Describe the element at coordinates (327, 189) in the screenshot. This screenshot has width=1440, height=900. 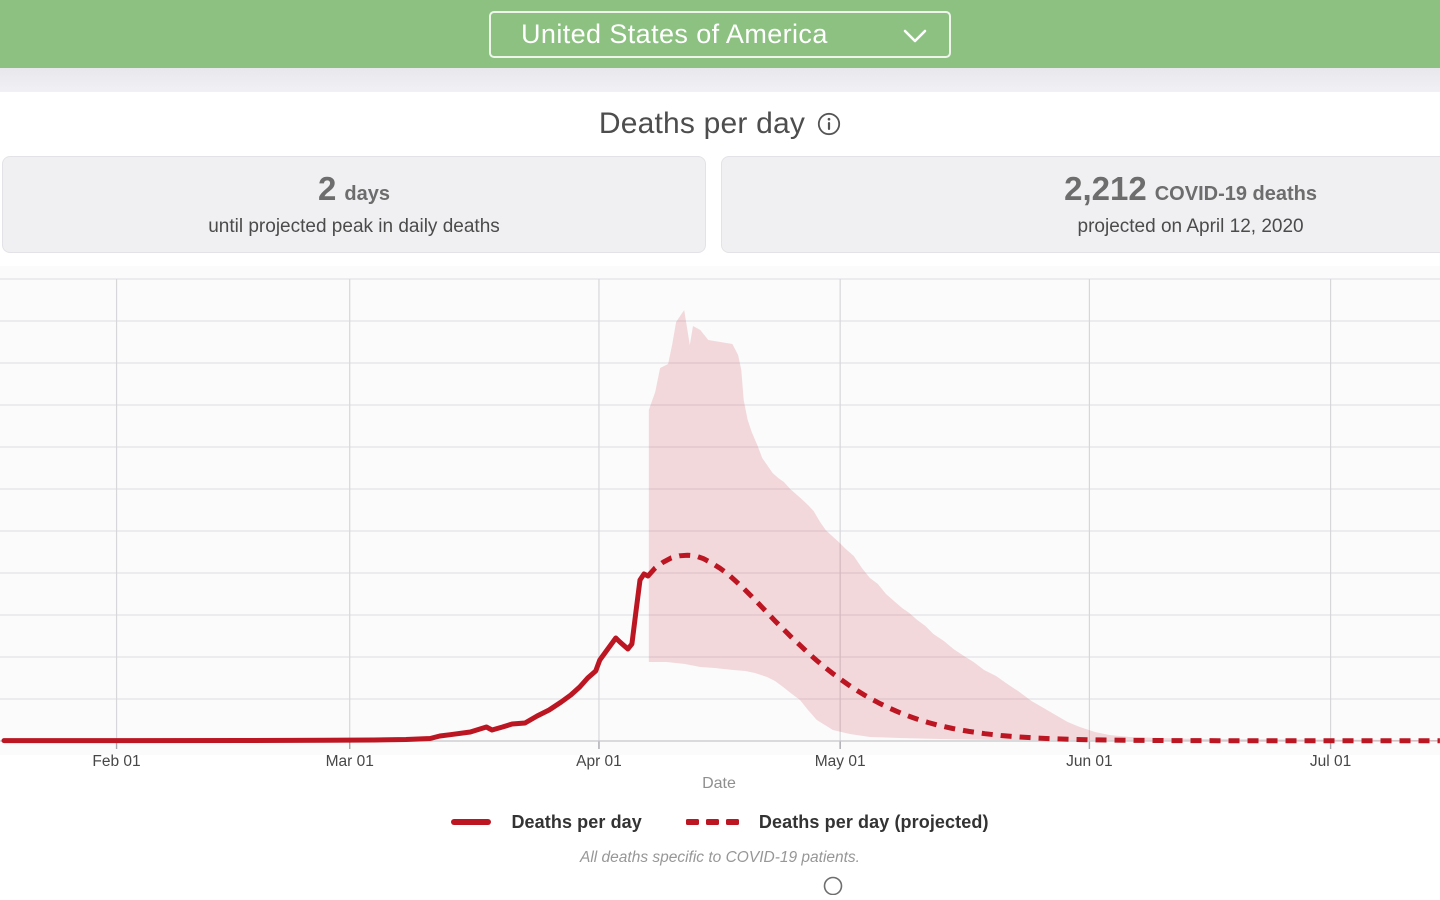
I see `peak-countdown-number: 2` at that location.